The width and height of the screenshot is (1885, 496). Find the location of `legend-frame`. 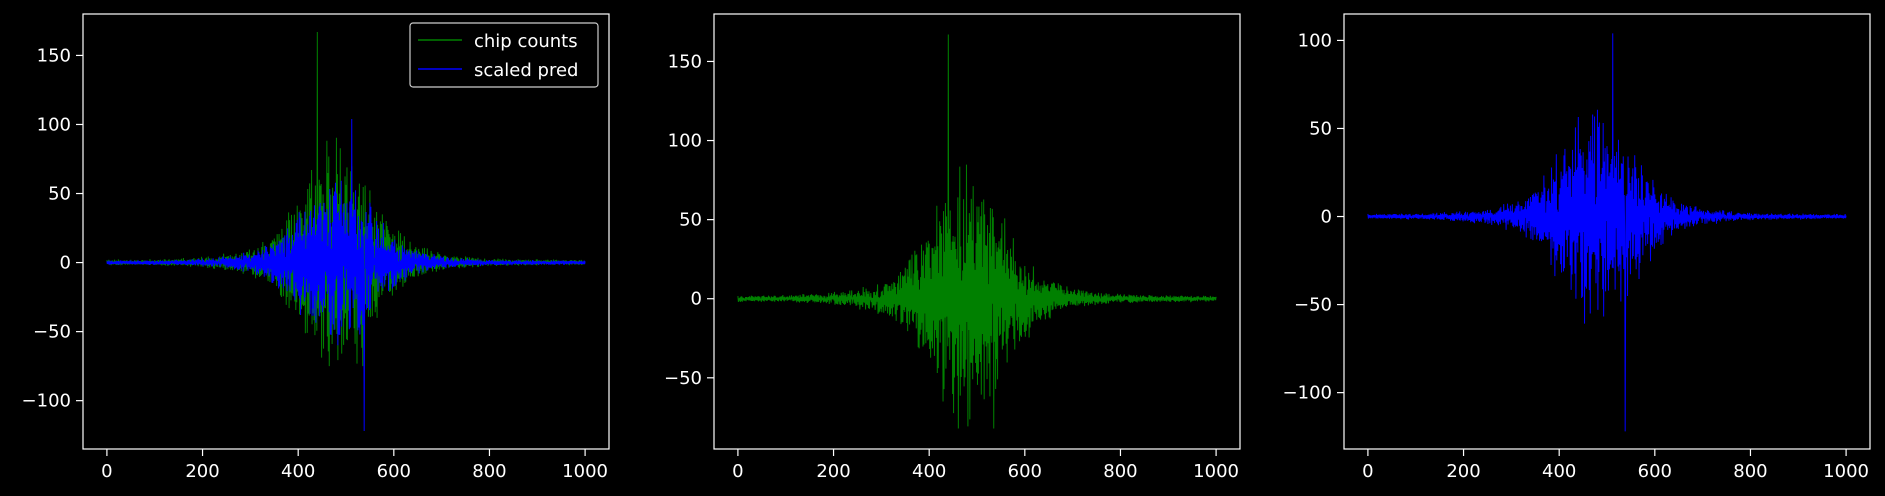

legend-frame is located at coordinates (504, 55).